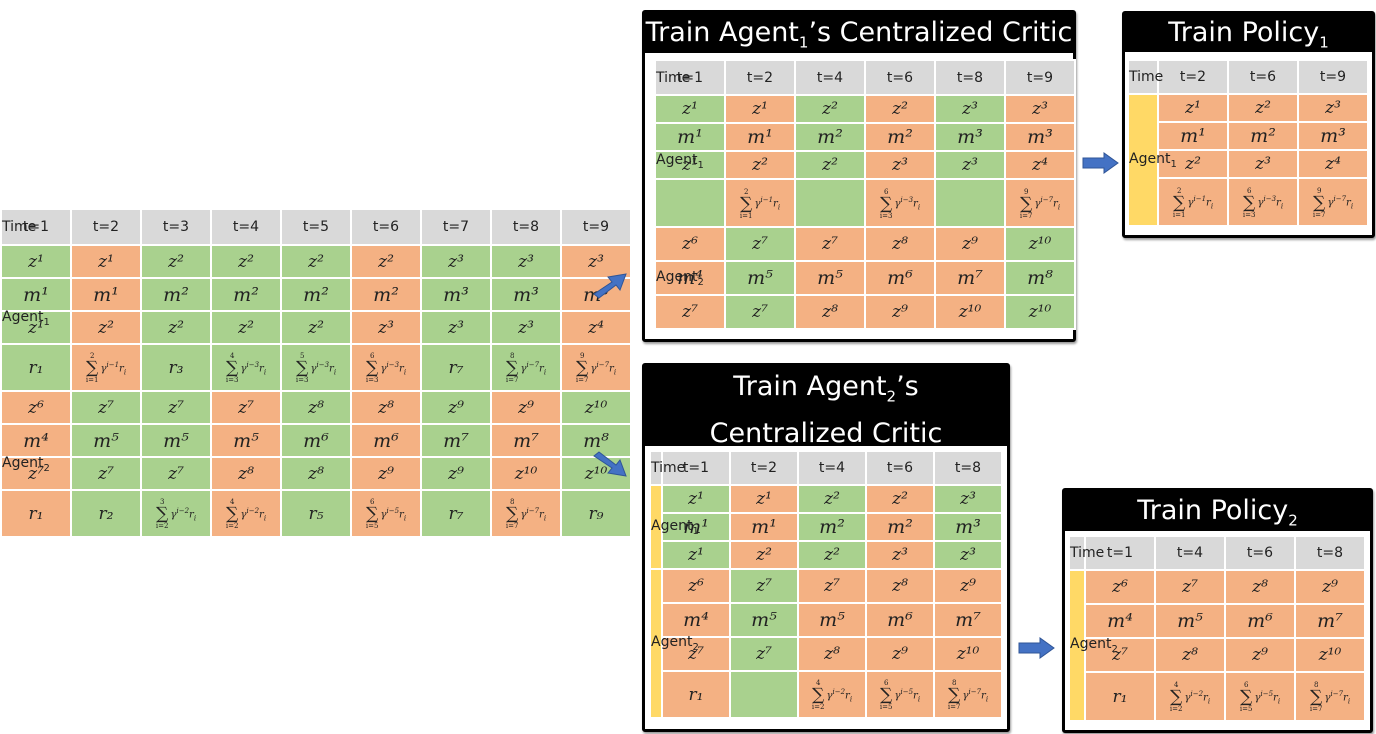 This screenshot has width=1376, height=734. I want to click on discounted-sum: 6 ∑ i=5 γi−5ri, so click(1260, 697).